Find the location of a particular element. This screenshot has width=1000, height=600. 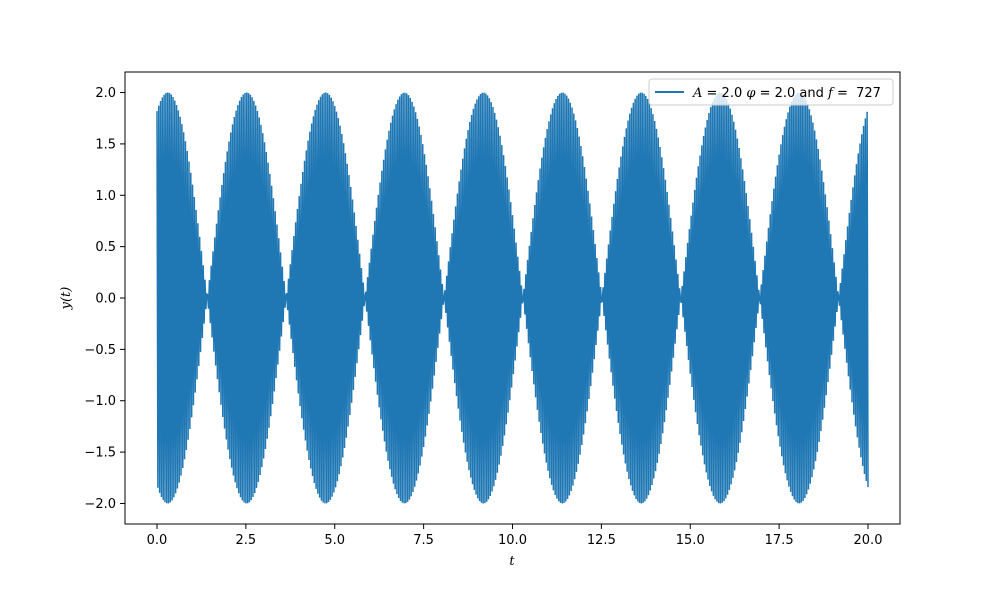

x-tick-label: 5.0 is located at coordinates (334, 540).